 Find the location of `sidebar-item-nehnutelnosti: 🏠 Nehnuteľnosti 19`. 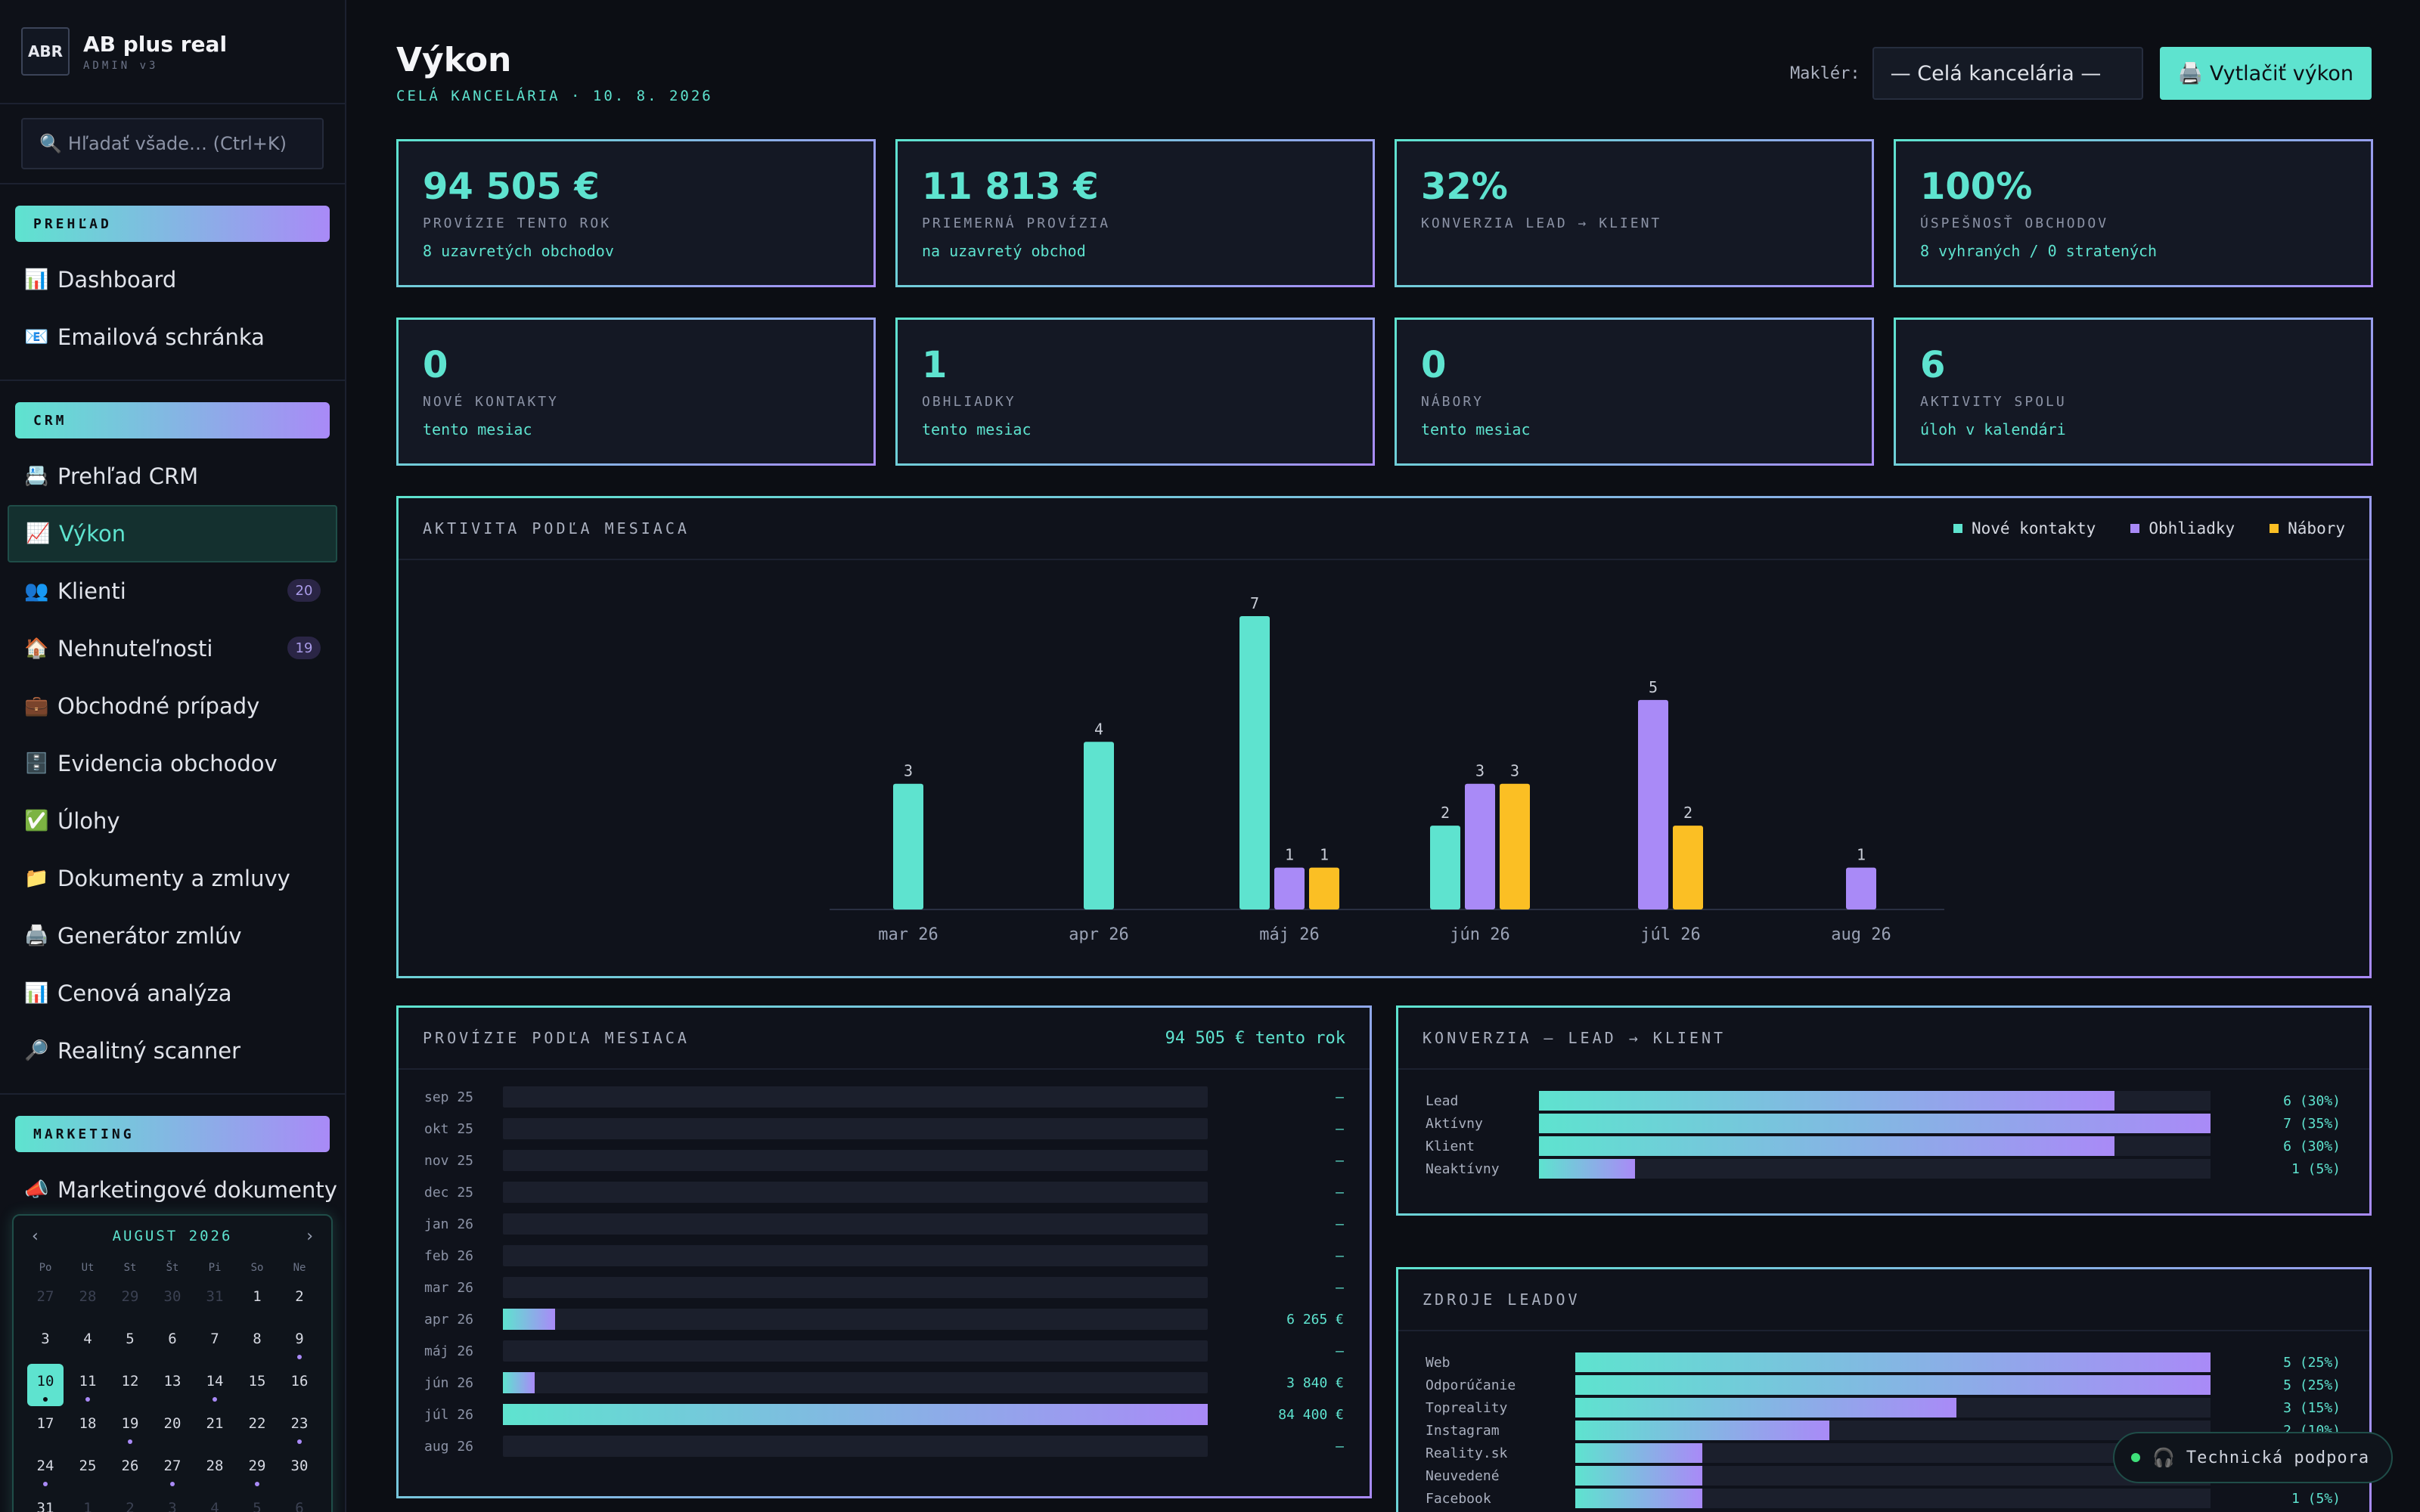

sidebar-item-nehnutelnosti: 🏠 Nehnuteľnosti 19 is located at coordinates (172, 648).